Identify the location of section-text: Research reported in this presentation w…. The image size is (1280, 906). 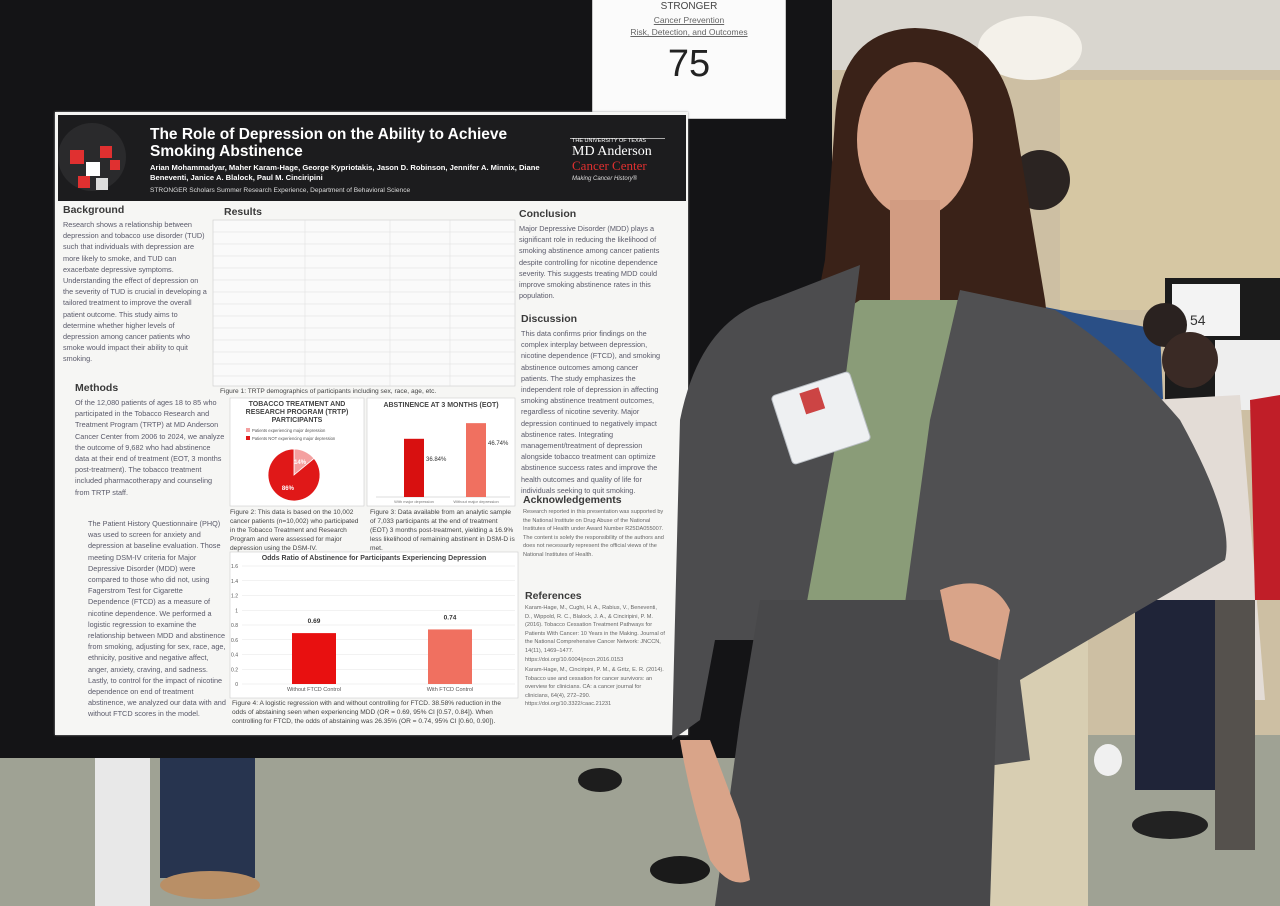
(593, 533).